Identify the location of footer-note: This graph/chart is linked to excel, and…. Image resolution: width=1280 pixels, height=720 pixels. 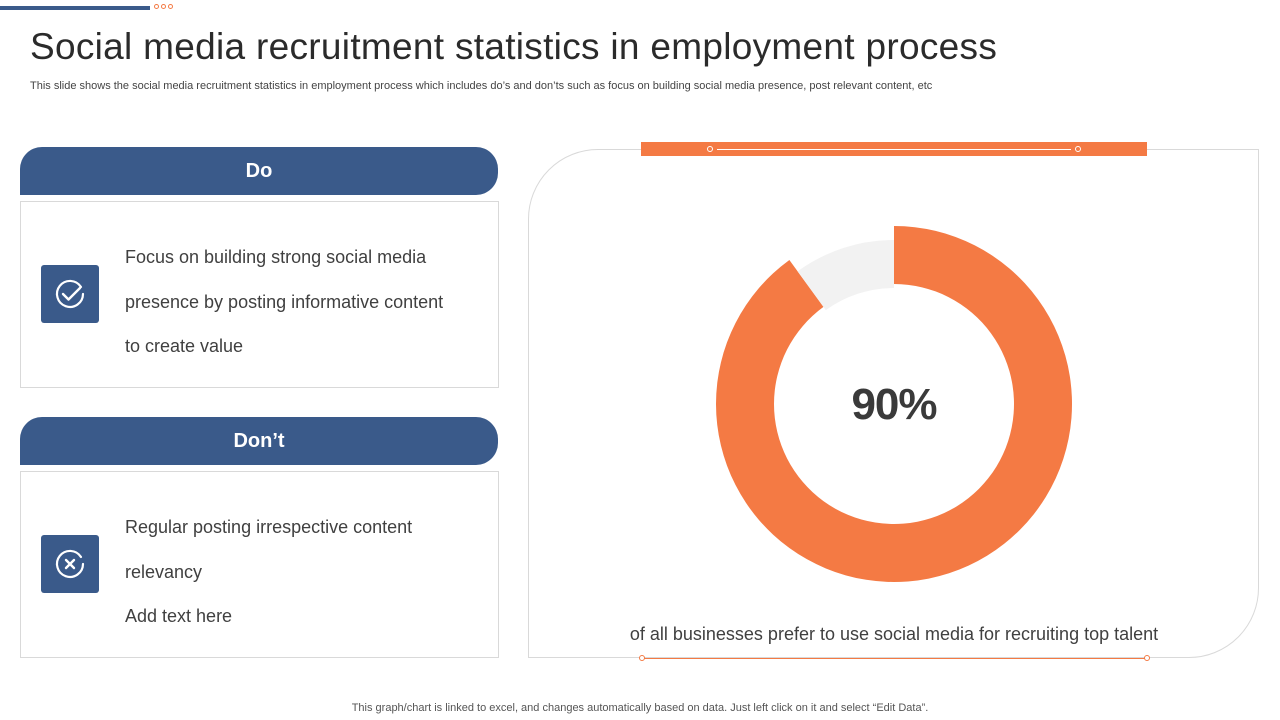
(640, 708).